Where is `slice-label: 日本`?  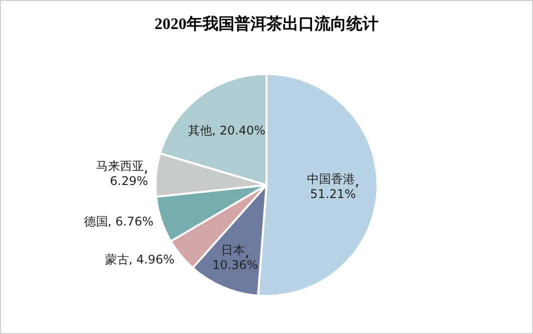 slice-label: 日本 is located at coordinates (233, 250).